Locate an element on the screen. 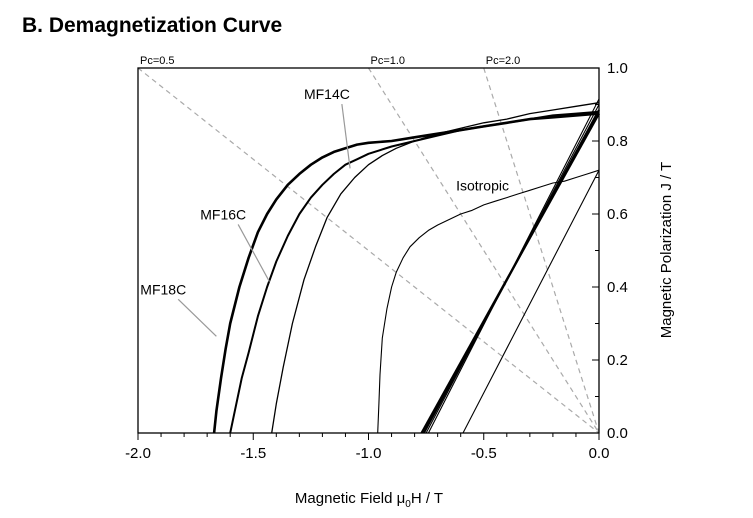  x-axis-ticks: -2.0 -1.5 -1.0 -0.5 0.0 is located at coordinates (367, 447).